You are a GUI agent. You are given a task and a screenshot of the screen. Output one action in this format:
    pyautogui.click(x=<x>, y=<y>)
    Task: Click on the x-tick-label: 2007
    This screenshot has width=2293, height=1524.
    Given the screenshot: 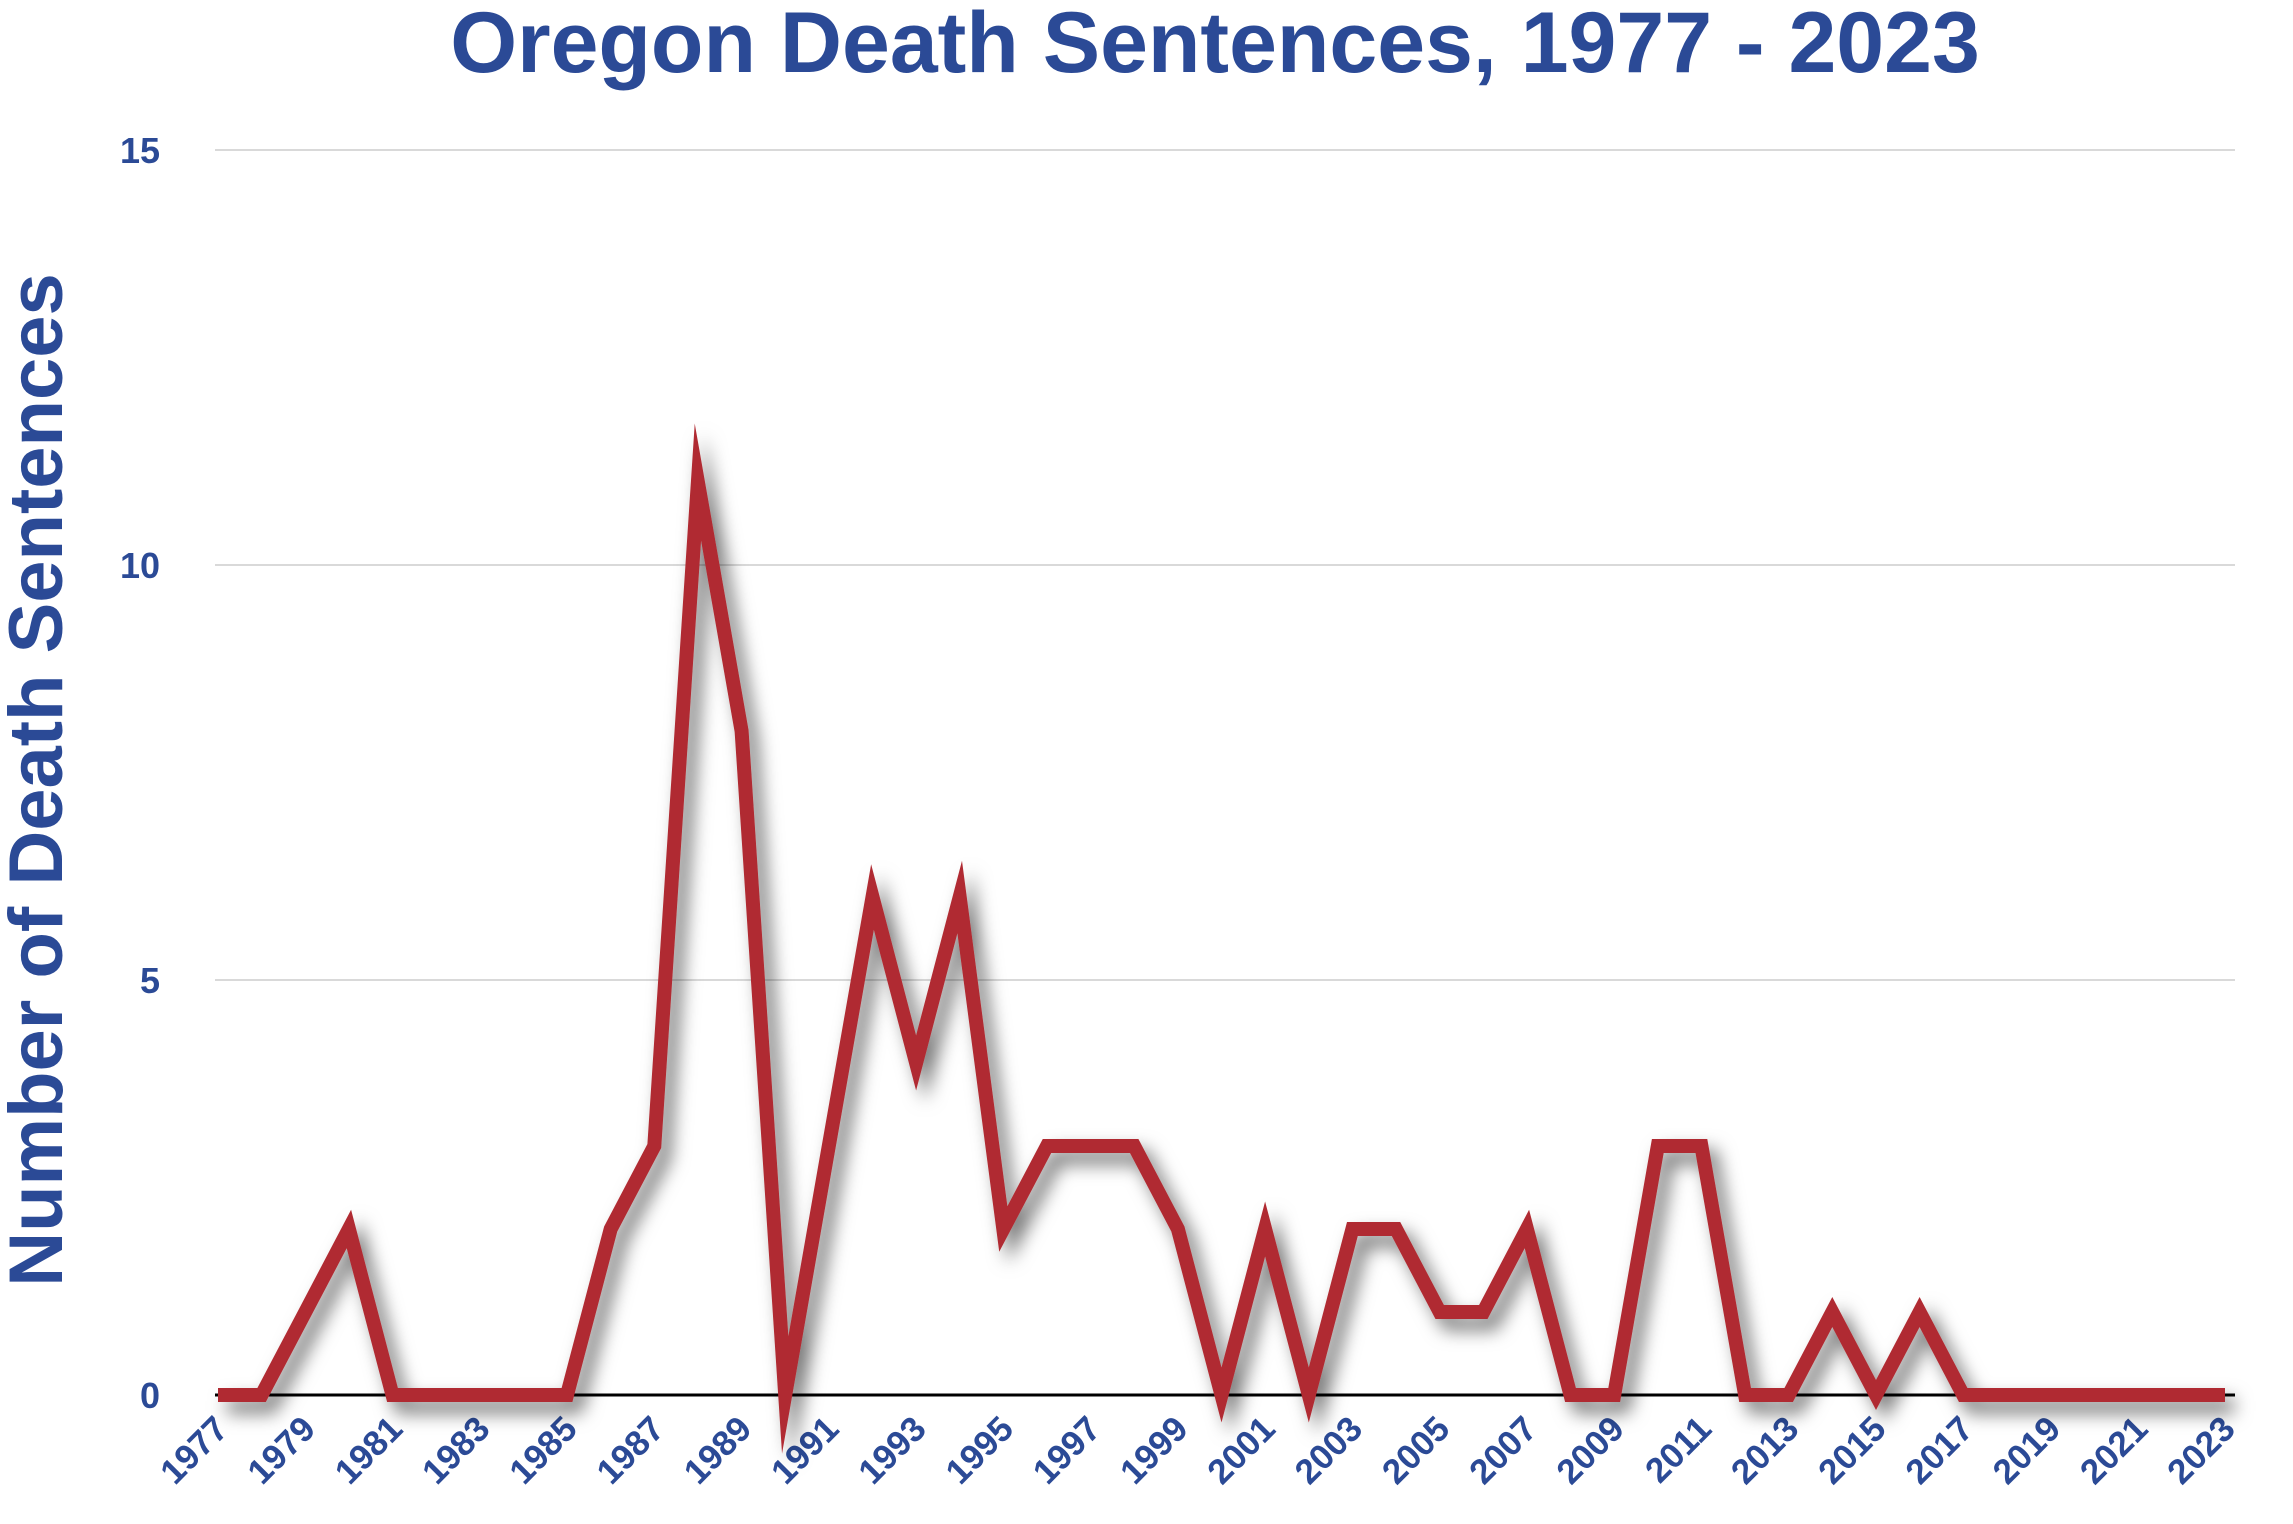 What is the action you would take?
    pyautogui.click(x=1503, y=1450)
    